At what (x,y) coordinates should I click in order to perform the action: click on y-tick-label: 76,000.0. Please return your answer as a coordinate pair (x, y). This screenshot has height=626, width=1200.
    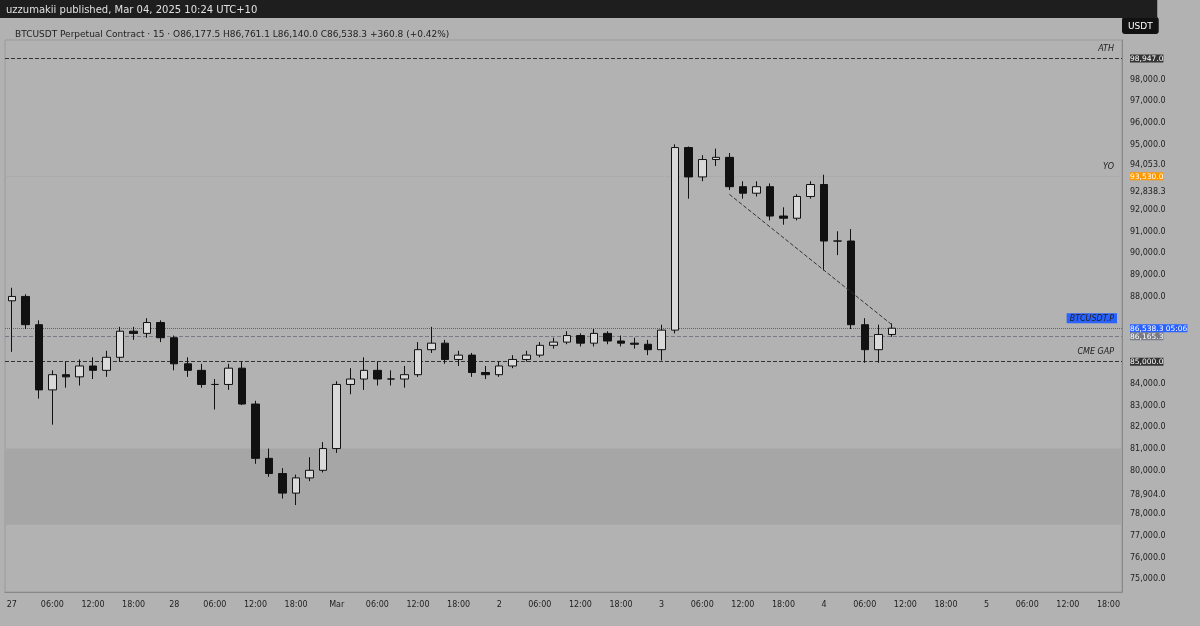
    Looking at the image, I should click on (1148, 557).